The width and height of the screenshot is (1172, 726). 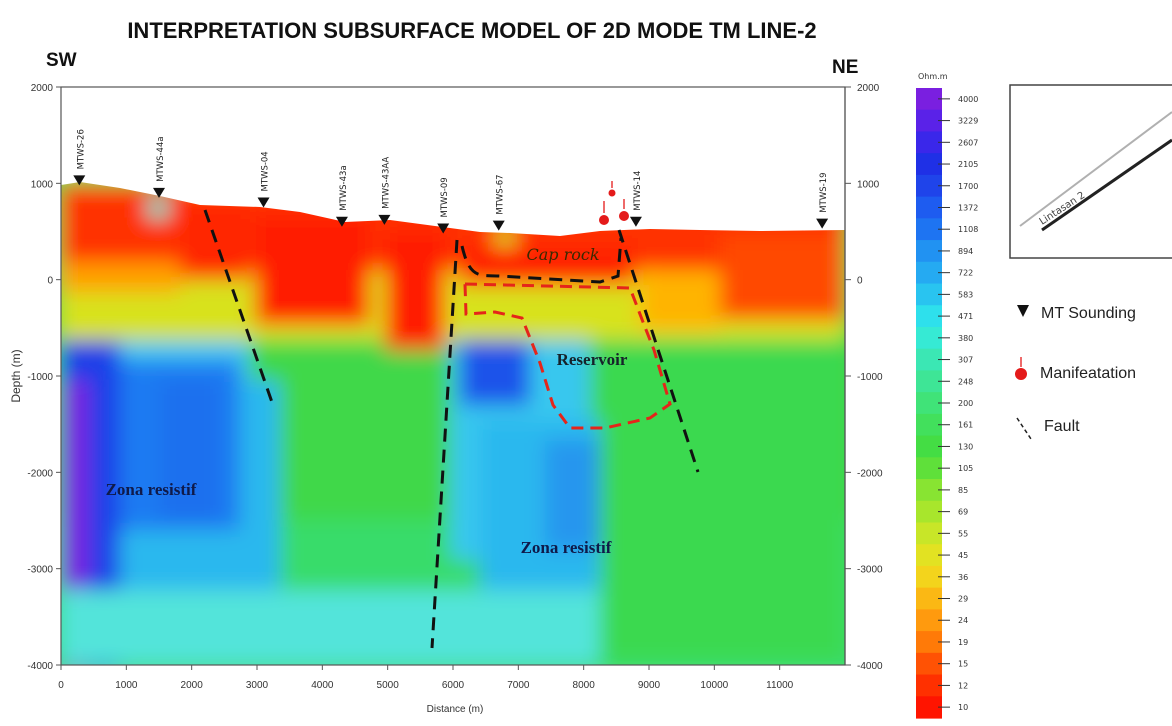 I want to click on colorbar-label: 307, so click(x=965, y=360).